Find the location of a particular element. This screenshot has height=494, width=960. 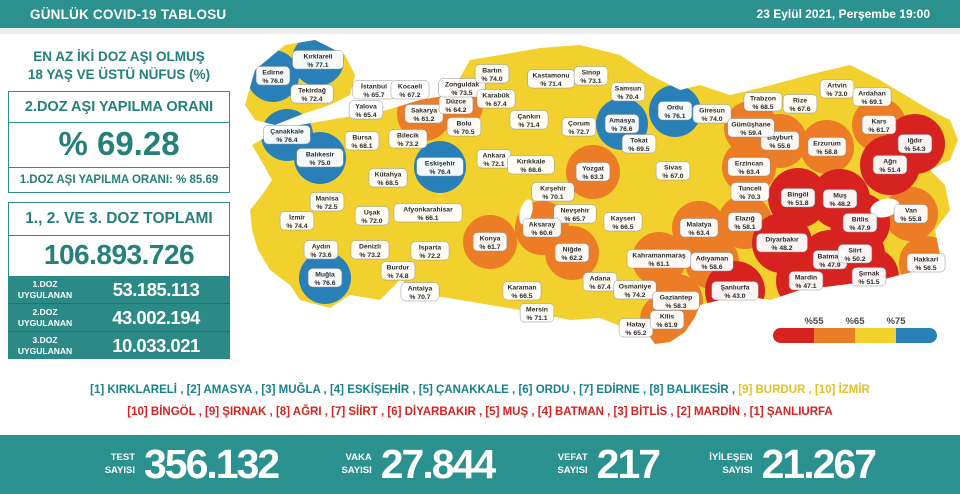

province-label: Bilecik% 73.2 is located at coordinates (408, 139).